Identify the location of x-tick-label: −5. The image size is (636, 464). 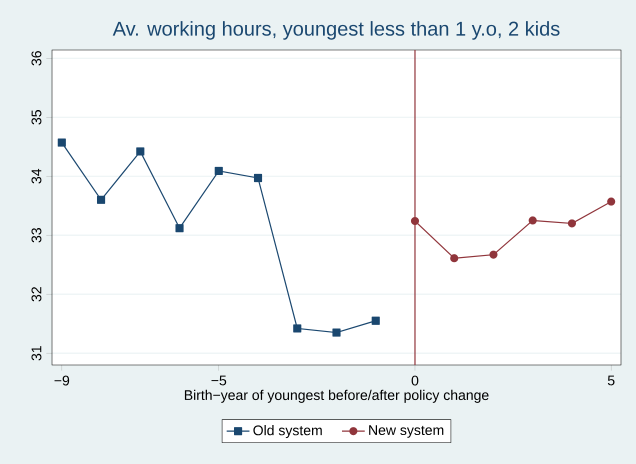
(218, 381).